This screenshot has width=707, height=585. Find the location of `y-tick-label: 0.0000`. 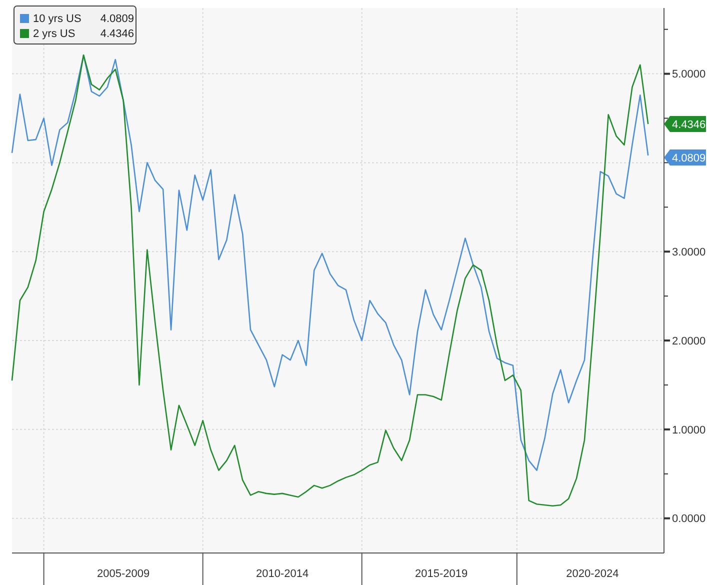

y-tick-label: 0.0000 is located at coordinates (689, 519).